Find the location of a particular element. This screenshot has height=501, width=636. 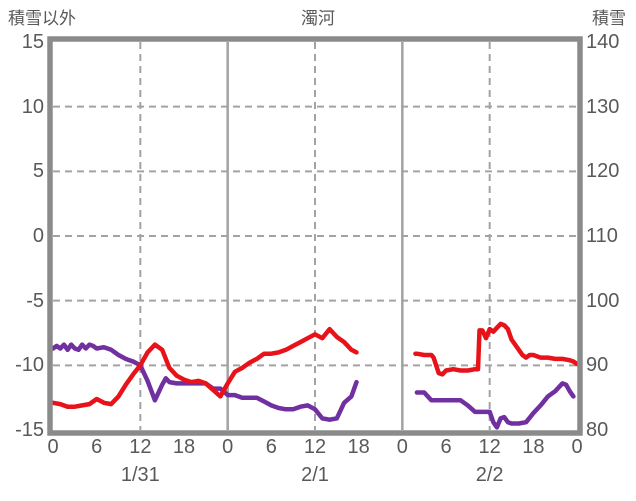

left-axis-tick-label: -10 is located at coordinates (29, 365).